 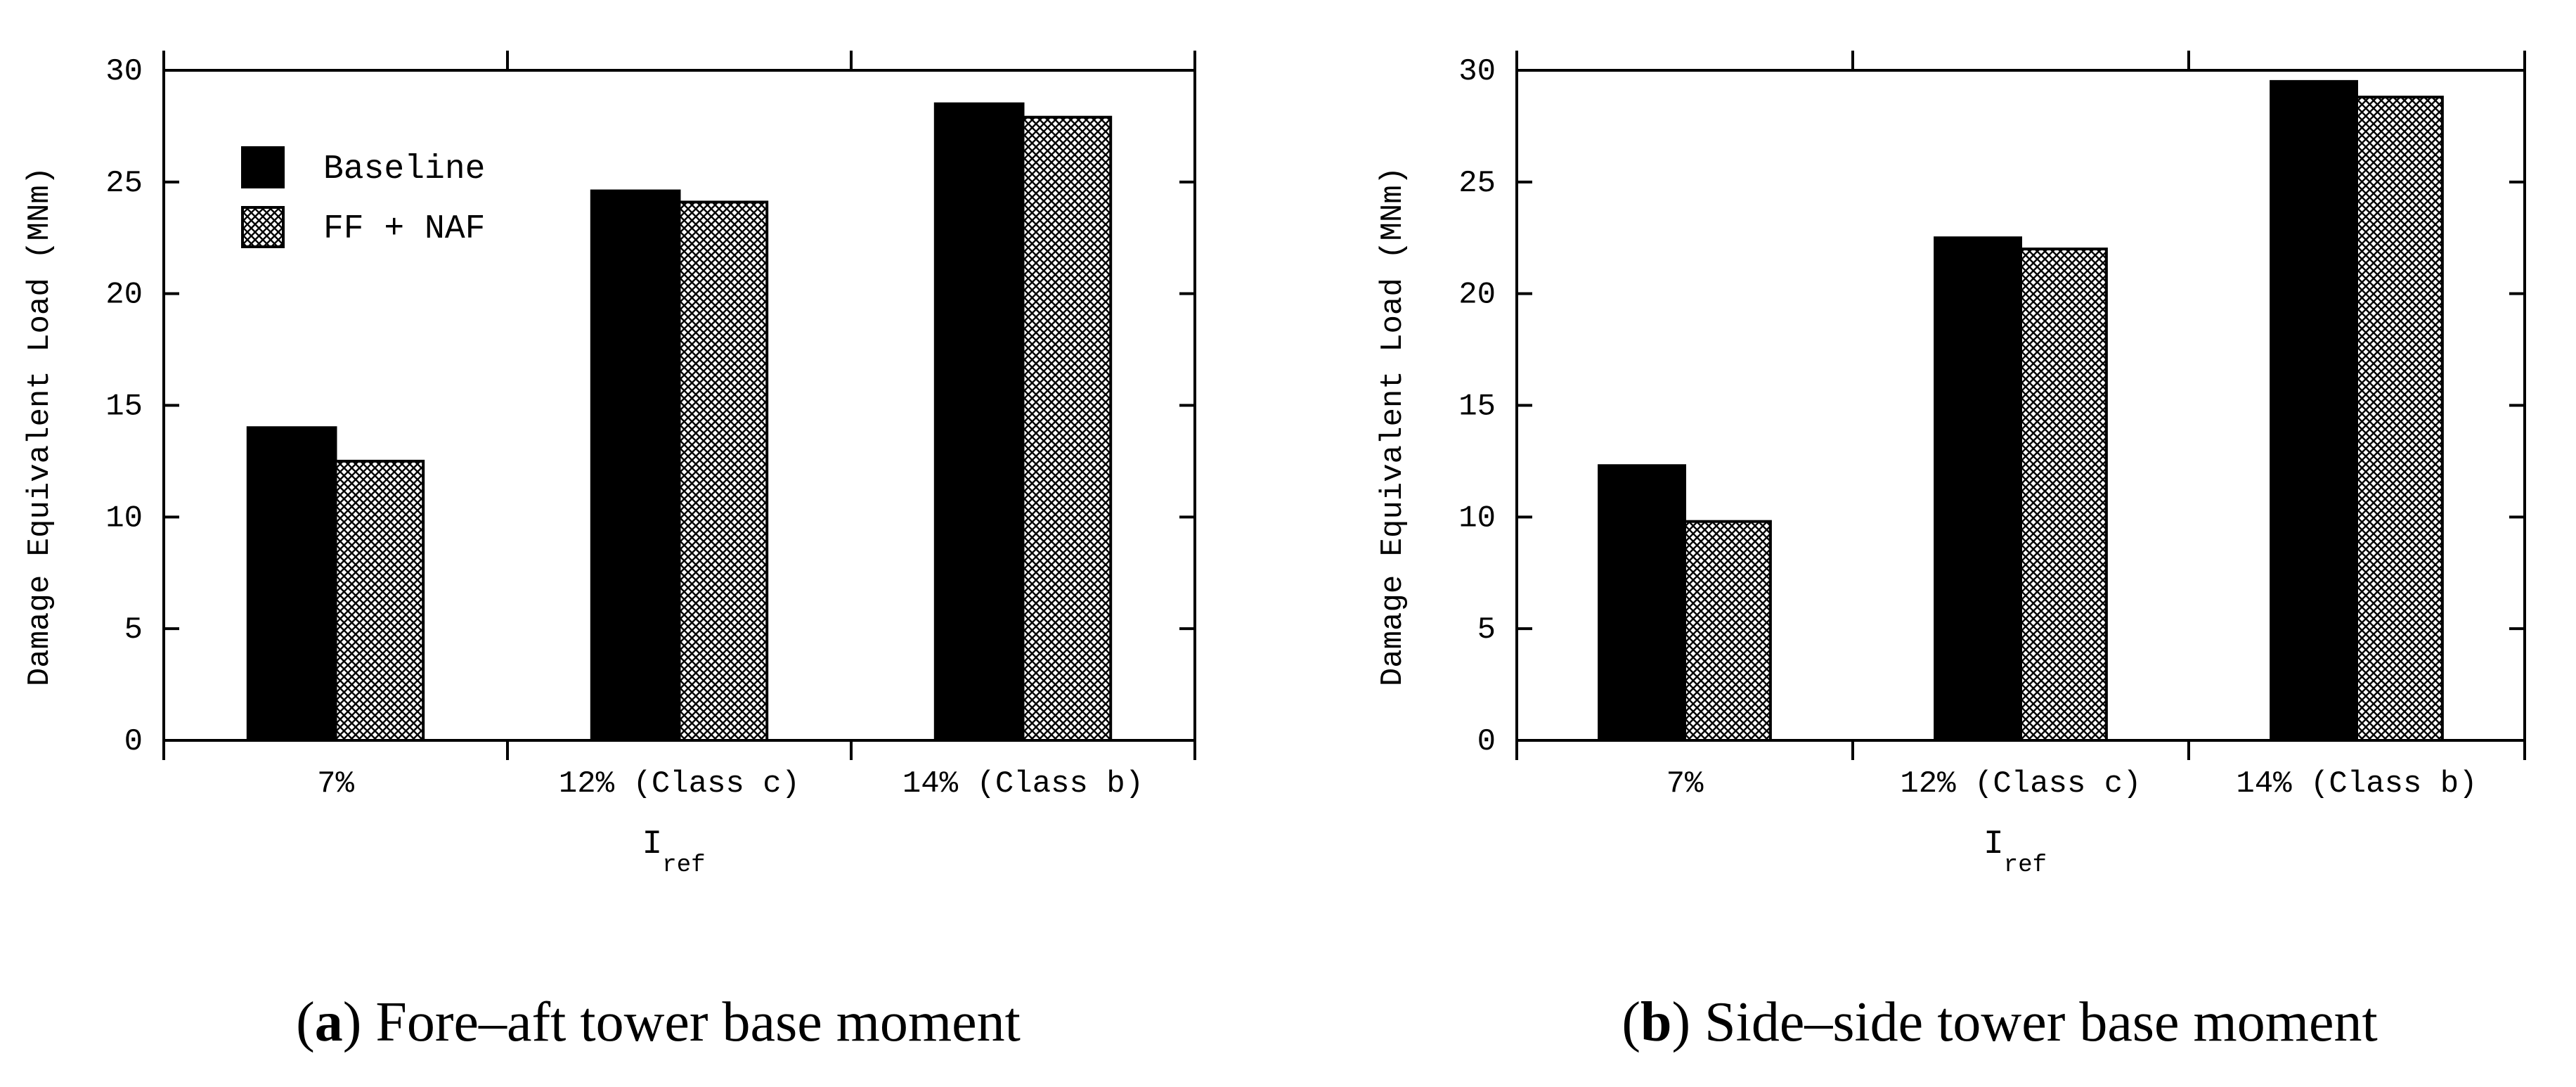 What do you see at coordinates (329, 1022) in the screenshot?
I see `panel-label: a` at bounding box center [329, 1022].